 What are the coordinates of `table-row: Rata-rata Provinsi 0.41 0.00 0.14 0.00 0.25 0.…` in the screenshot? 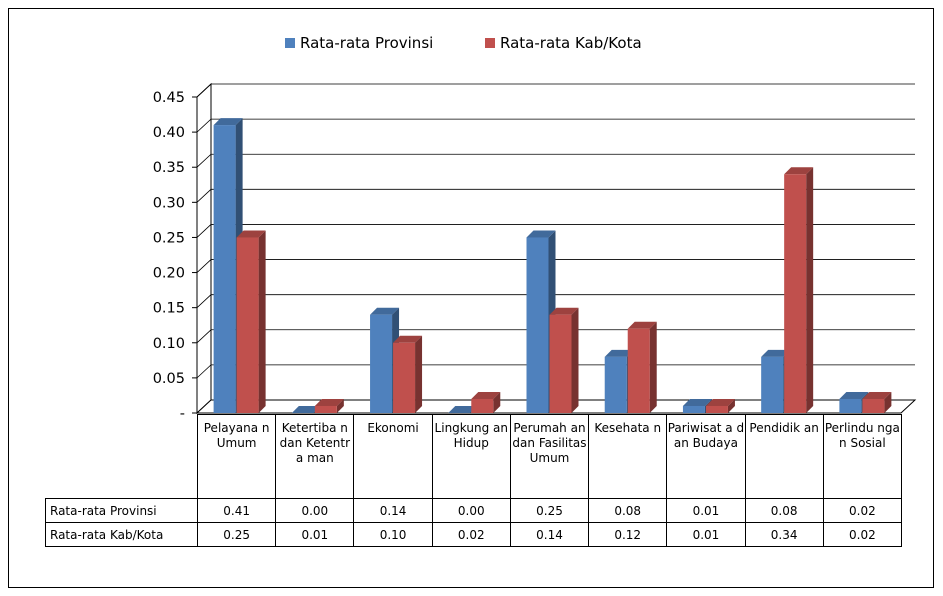 It's located at (473, 510).